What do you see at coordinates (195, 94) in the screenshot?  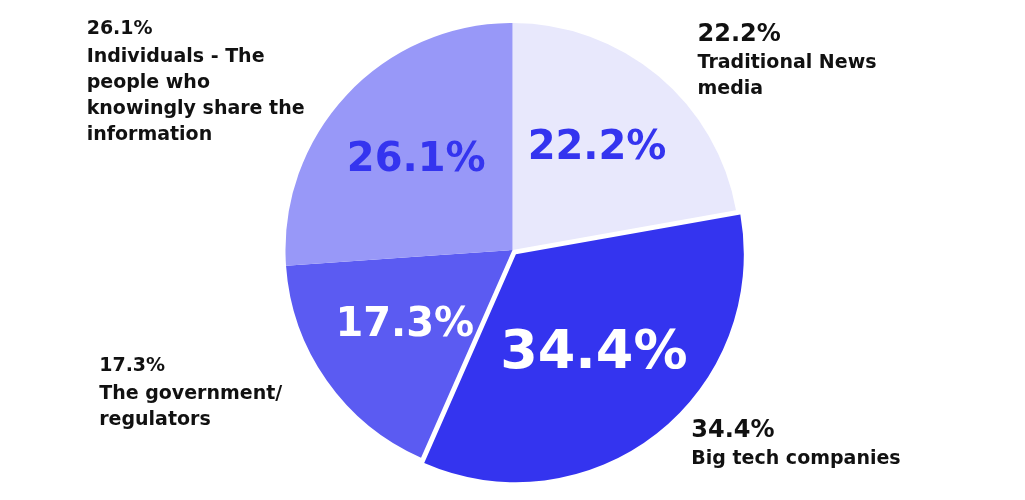 I see `slice-label: Individuals - The people who knowingly share the information` at bounding box center [195, 94].